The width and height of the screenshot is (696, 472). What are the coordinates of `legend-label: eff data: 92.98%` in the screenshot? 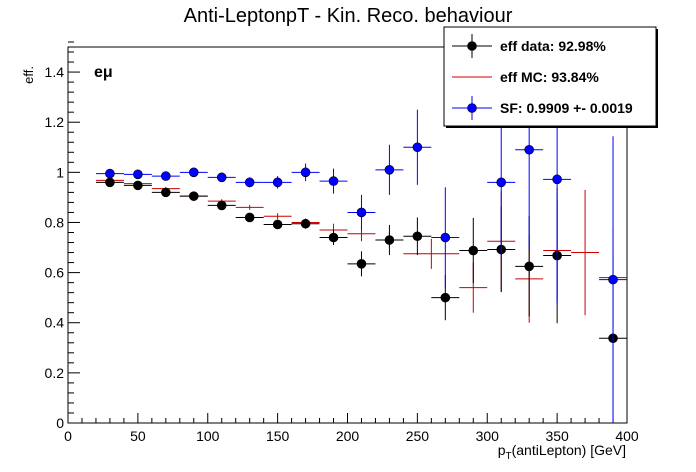 It's located at (553, 46).